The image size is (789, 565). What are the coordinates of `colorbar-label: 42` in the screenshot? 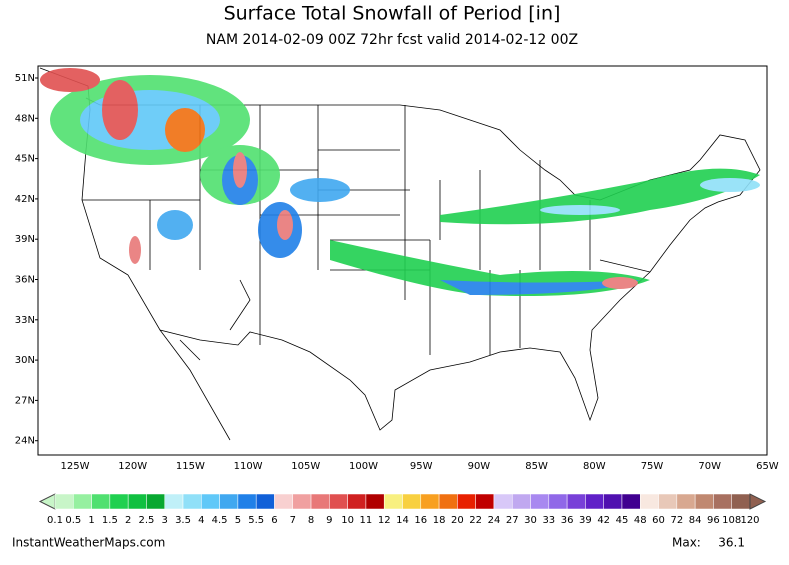 It's located at (603, 520).